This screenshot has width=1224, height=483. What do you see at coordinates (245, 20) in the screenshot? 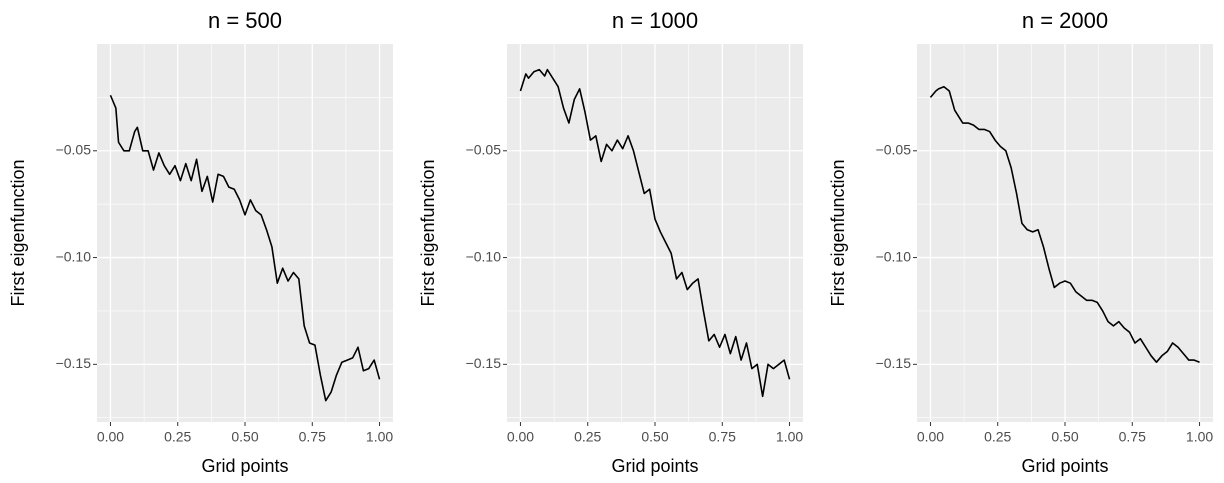
I see `chart-title: n = 500` at bounding box center [245, 20].